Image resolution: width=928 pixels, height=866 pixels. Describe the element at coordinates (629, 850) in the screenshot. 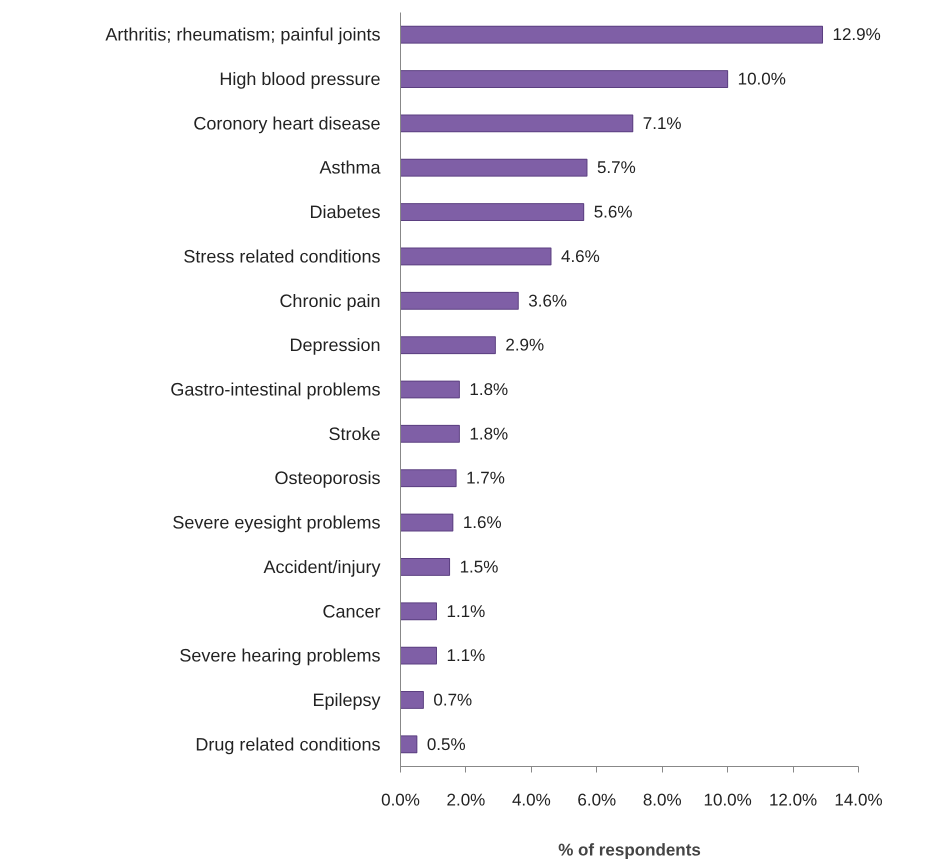

I see `x-axis-title: % of respondents` at that location.